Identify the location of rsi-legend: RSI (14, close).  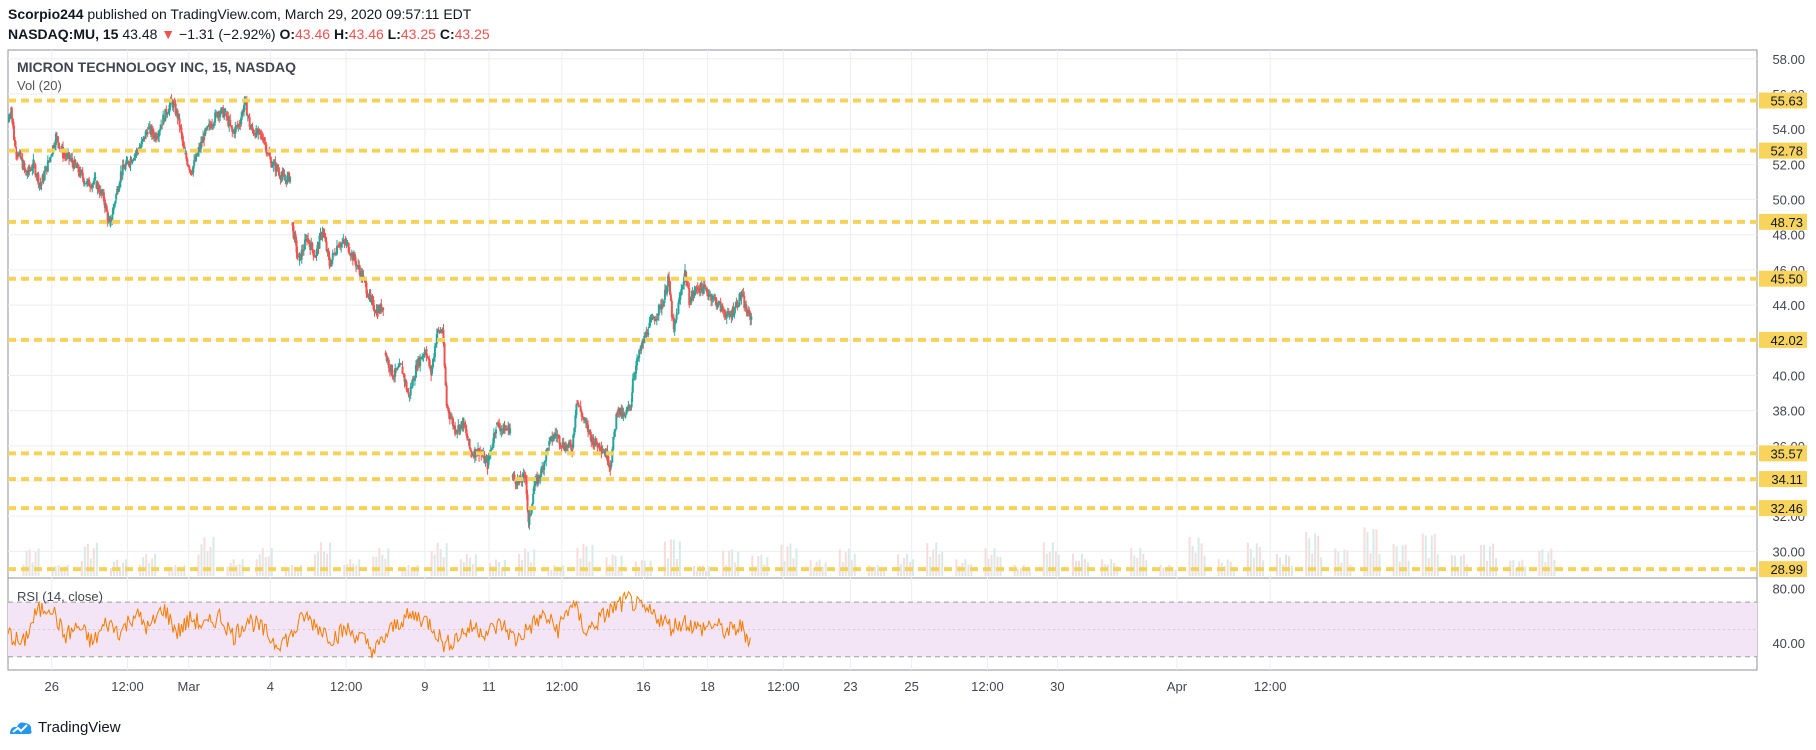
(60, 596).